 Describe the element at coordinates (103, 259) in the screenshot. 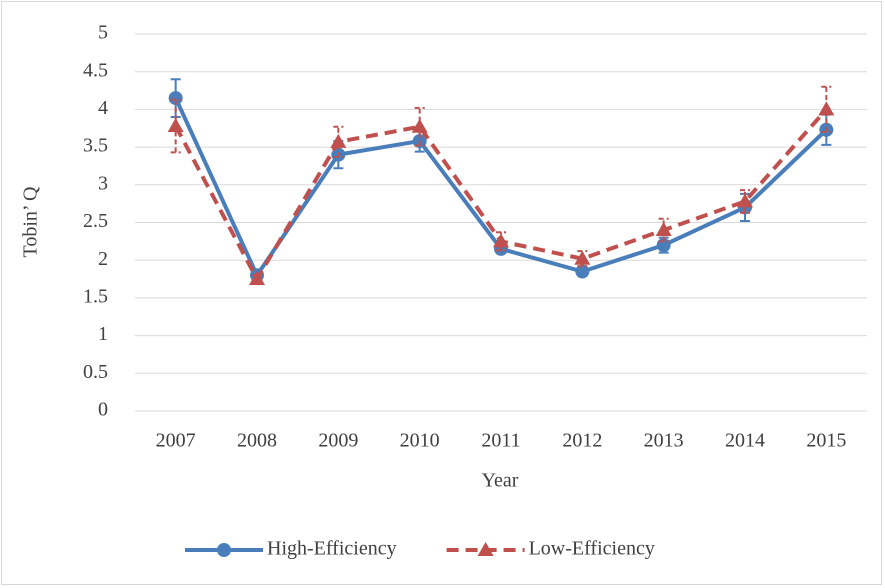

I see `y-tick-label: 2` at that location.